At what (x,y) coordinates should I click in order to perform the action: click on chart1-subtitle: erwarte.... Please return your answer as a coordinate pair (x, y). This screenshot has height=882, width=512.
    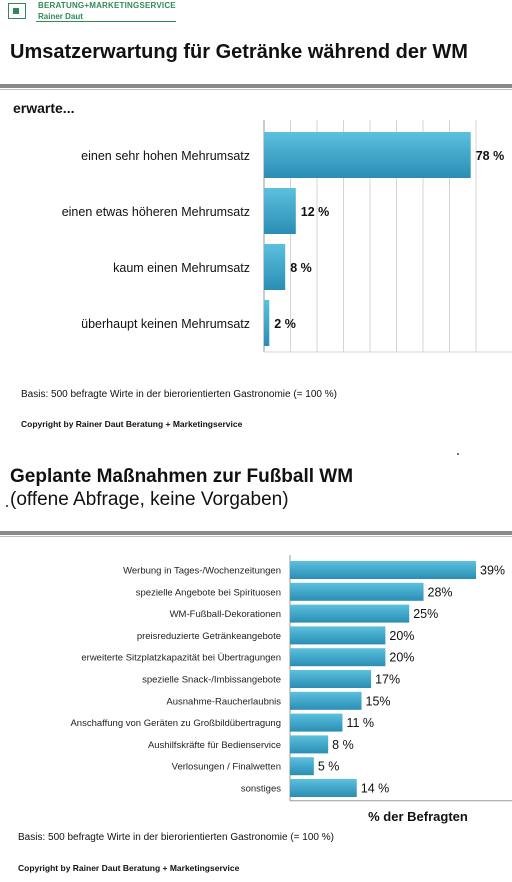
    Looking at the image, I should click on (44, 108).